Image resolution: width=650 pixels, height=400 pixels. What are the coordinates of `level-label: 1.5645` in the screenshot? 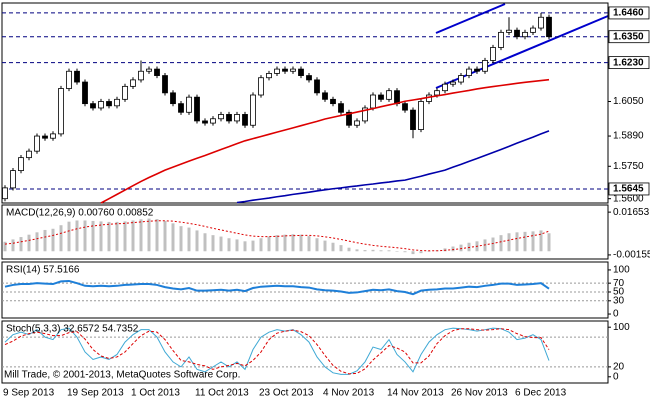 It's located at (628, 189).